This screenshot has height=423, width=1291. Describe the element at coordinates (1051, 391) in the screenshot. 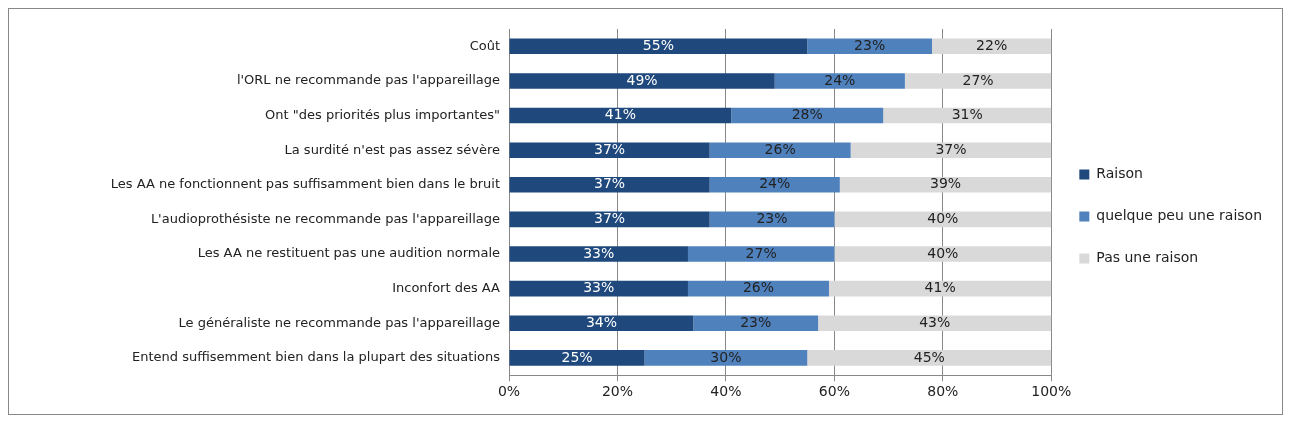

I see `x-tick-label: 100%` at that location.